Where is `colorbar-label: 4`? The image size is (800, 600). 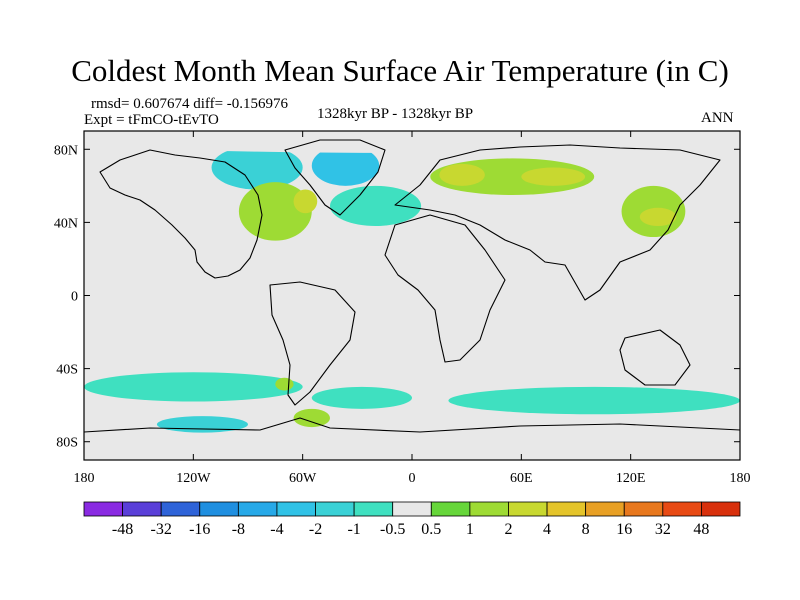
colorbar-label: 4 is located at coordinates (547, 529).